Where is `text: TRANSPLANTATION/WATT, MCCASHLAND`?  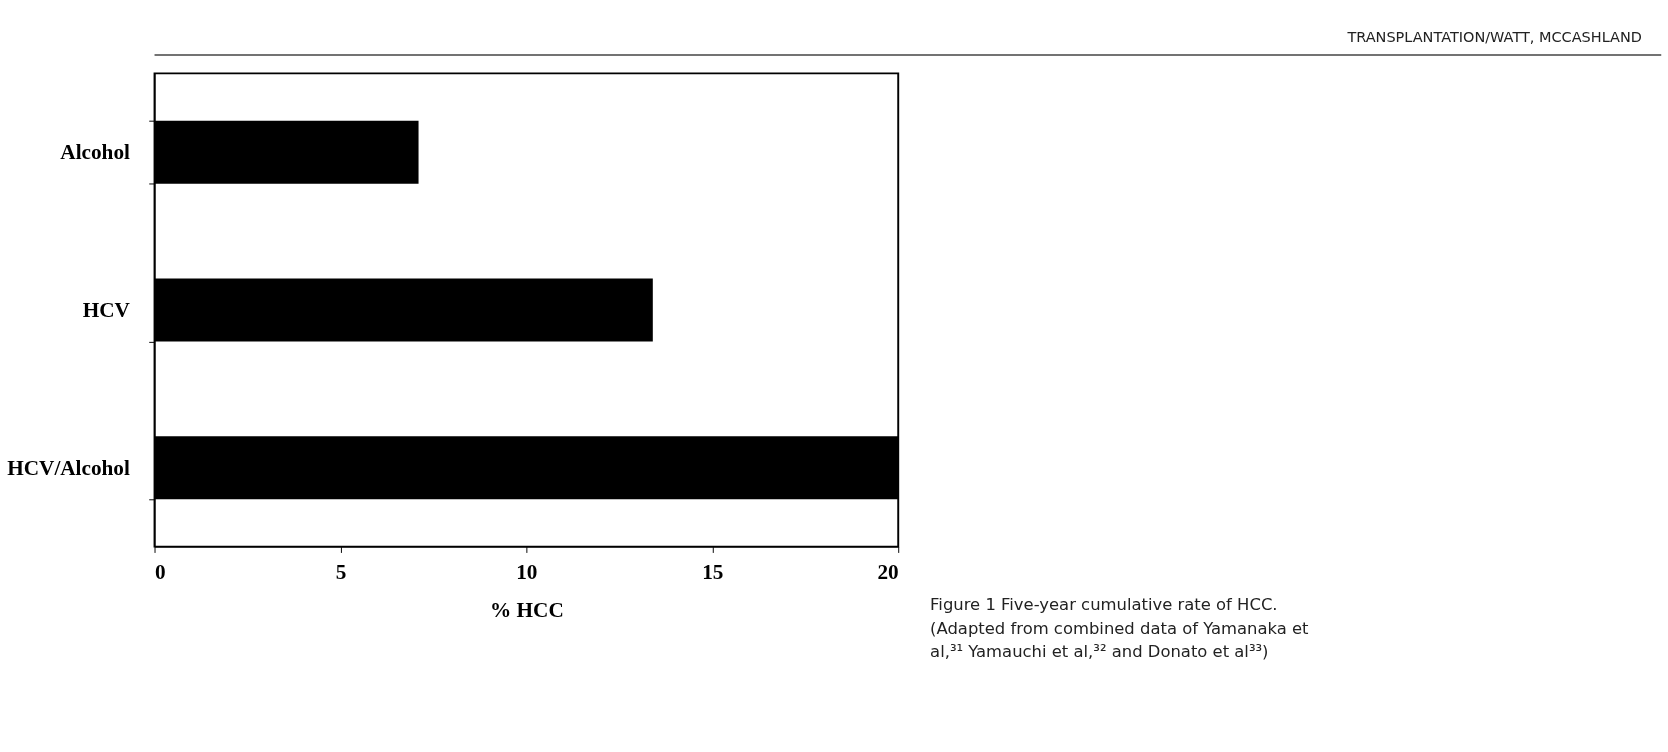
text: TRANSPLANTATION/WATT, MCCASHLAND is located at coordinates (1494, 36).